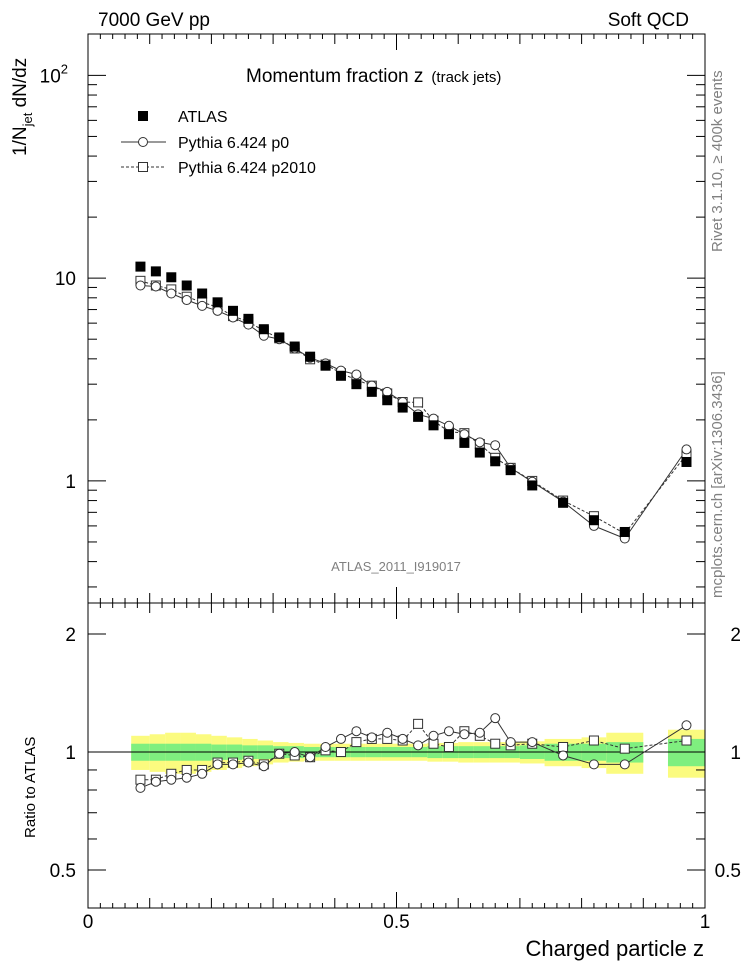 This screenshot has height=972, width=746. What do you see at coordinates (65, 279) in the screenshot?
I see `y-tick-label: 10` at bounding box center [65, 279].